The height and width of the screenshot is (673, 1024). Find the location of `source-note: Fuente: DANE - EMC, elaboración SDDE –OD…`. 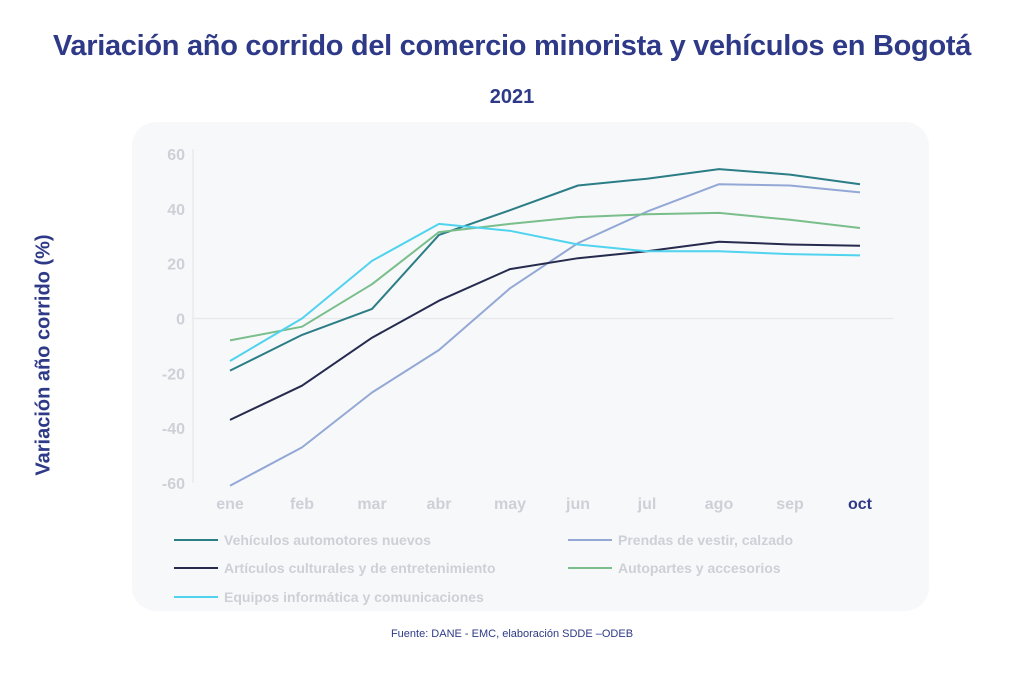

source-note: Fuente: DANE - EMC, elaboración SDDE –OD… is located at coordinates (512, 634).